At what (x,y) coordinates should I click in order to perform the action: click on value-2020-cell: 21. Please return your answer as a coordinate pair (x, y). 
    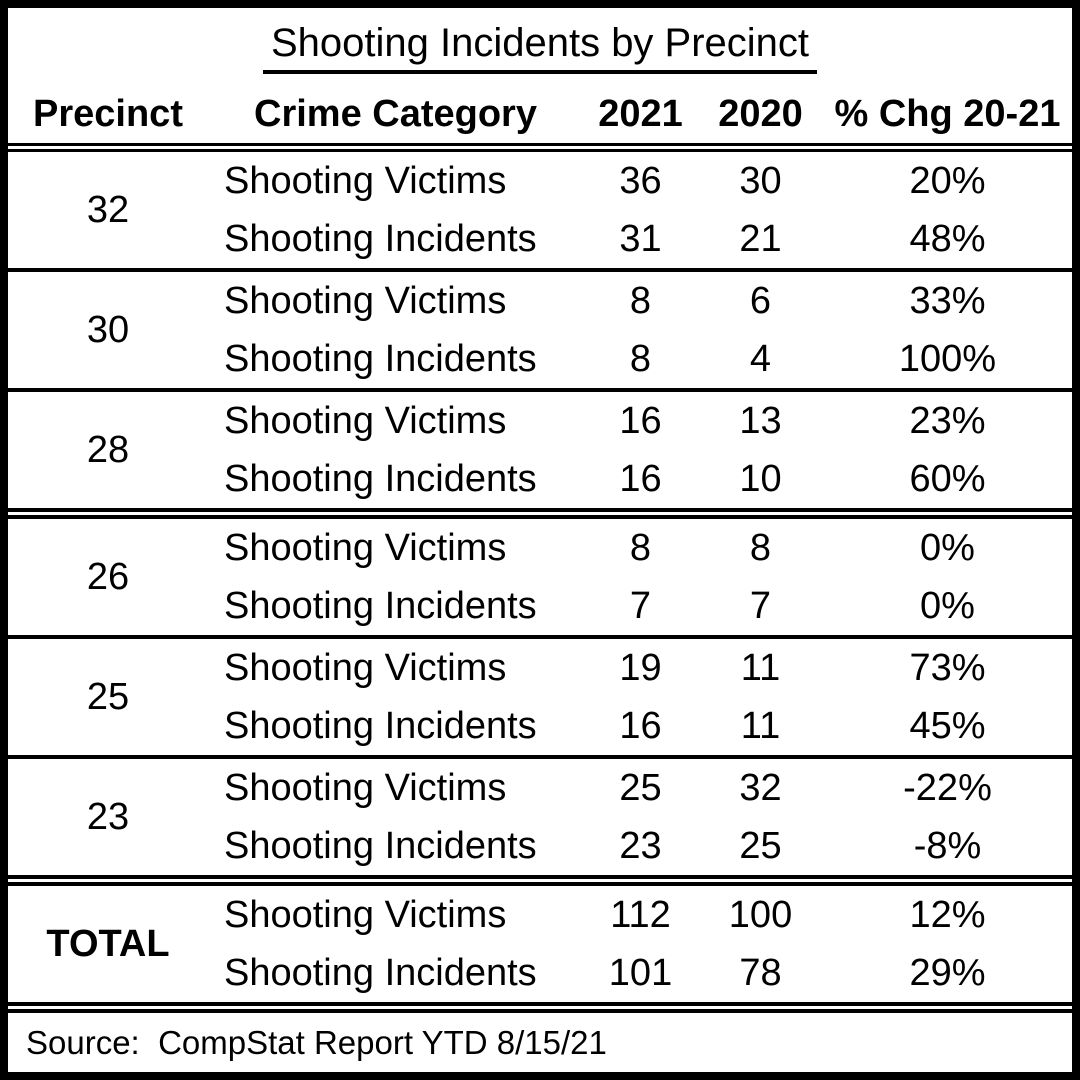
    Looking at the image, I should click on (760, 238).